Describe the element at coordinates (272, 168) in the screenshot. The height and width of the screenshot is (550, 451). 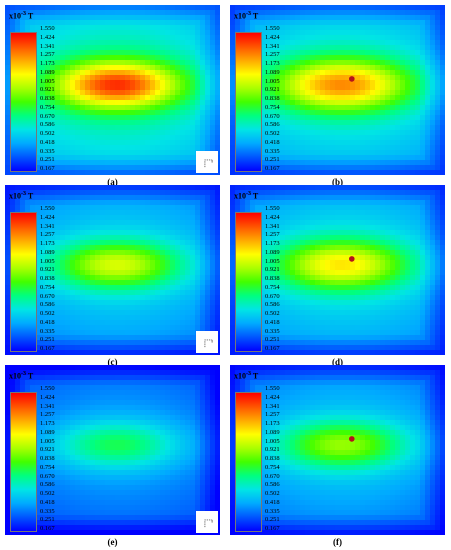
I see `colorbar-tick-label: 0.167` at that location.